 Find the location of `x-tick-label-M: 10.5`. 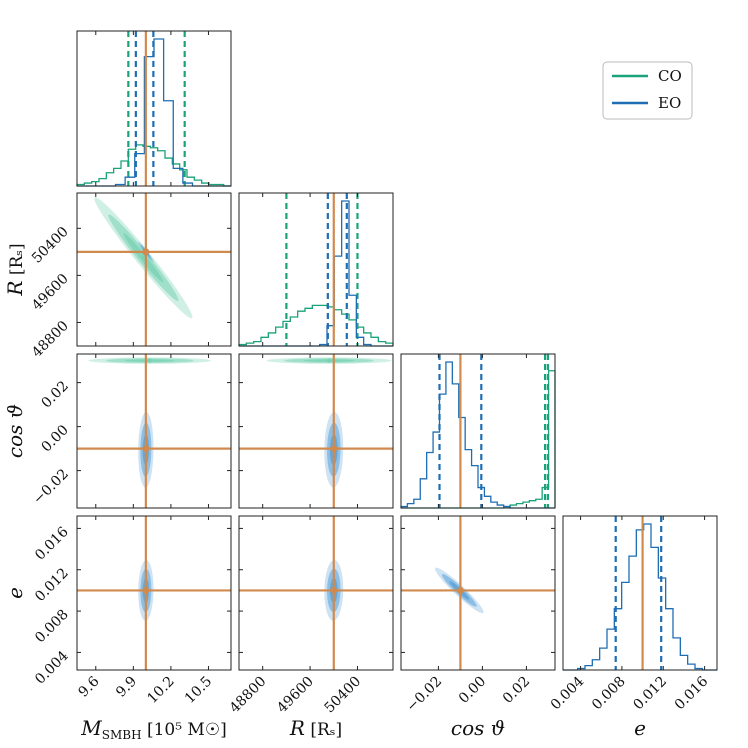

x-tick-label-M: 10.5 is located at coordinates (198, 690).